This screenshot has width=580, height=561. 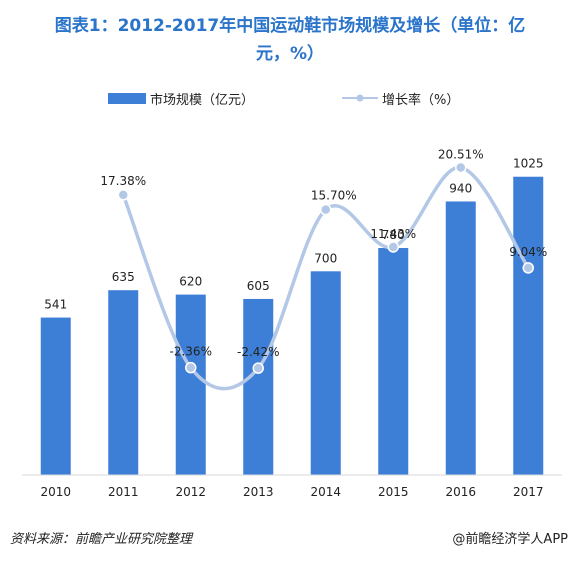 I want to click on growth-value-label-2015: 11.43%, so click(x=393, y=234).